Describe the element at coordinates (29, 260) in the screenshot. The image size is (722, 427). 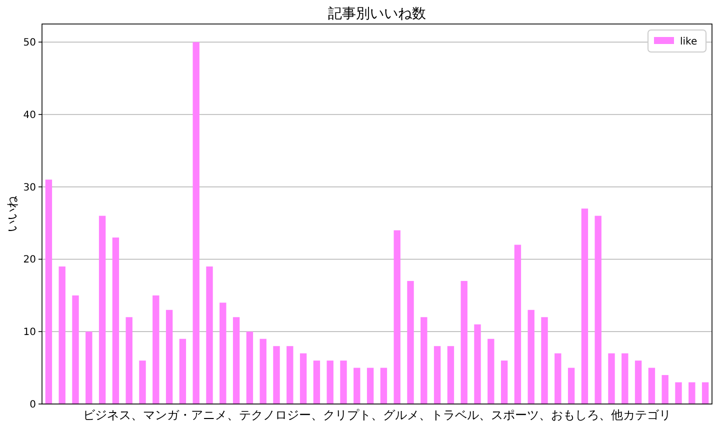
I see `y-tick-label: 20` at that location.